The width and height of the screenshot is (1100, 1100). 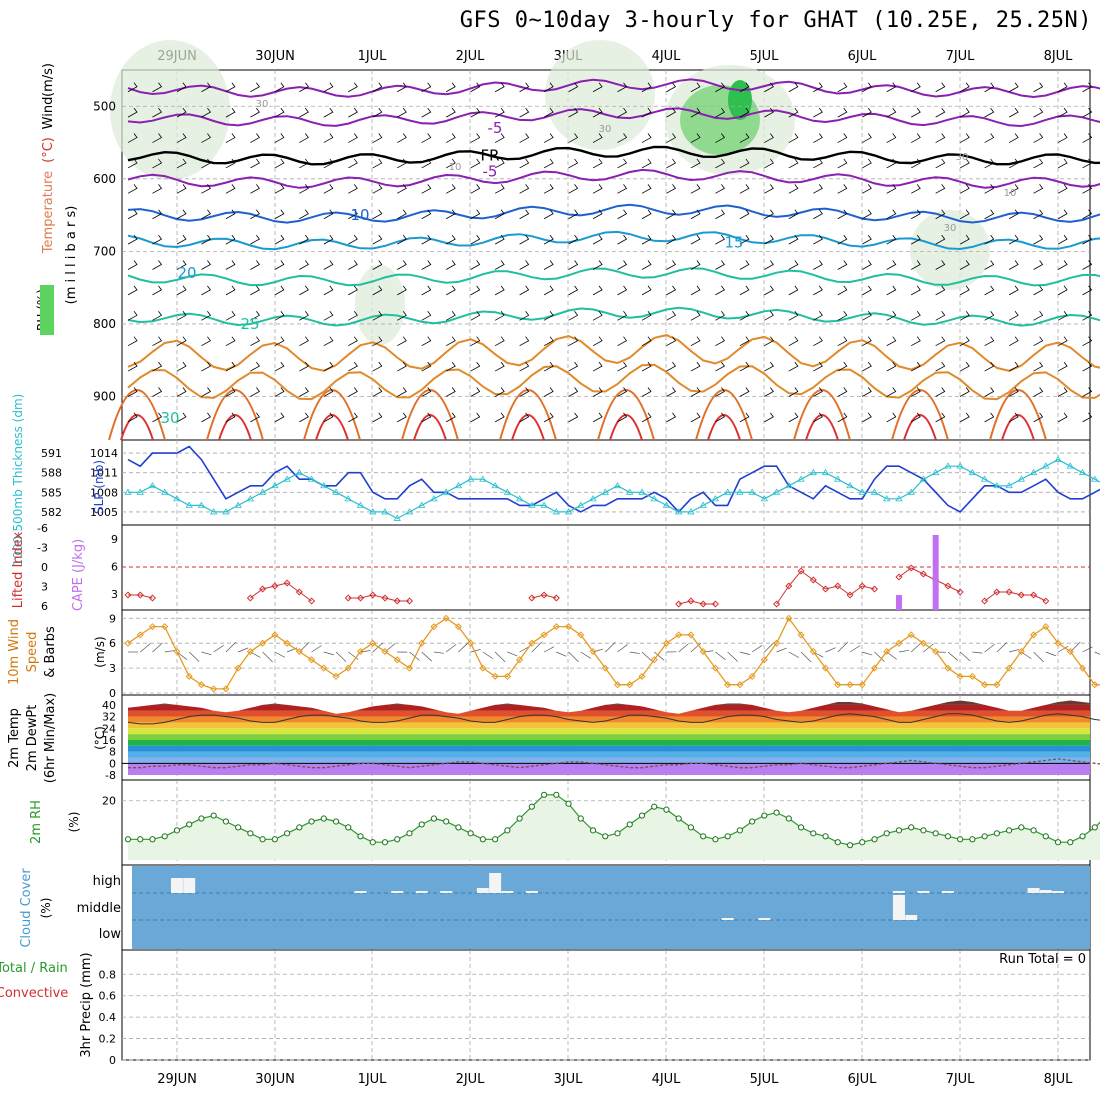 I want to click on pressure-tick-label: 600, so click(x=104, y=179).